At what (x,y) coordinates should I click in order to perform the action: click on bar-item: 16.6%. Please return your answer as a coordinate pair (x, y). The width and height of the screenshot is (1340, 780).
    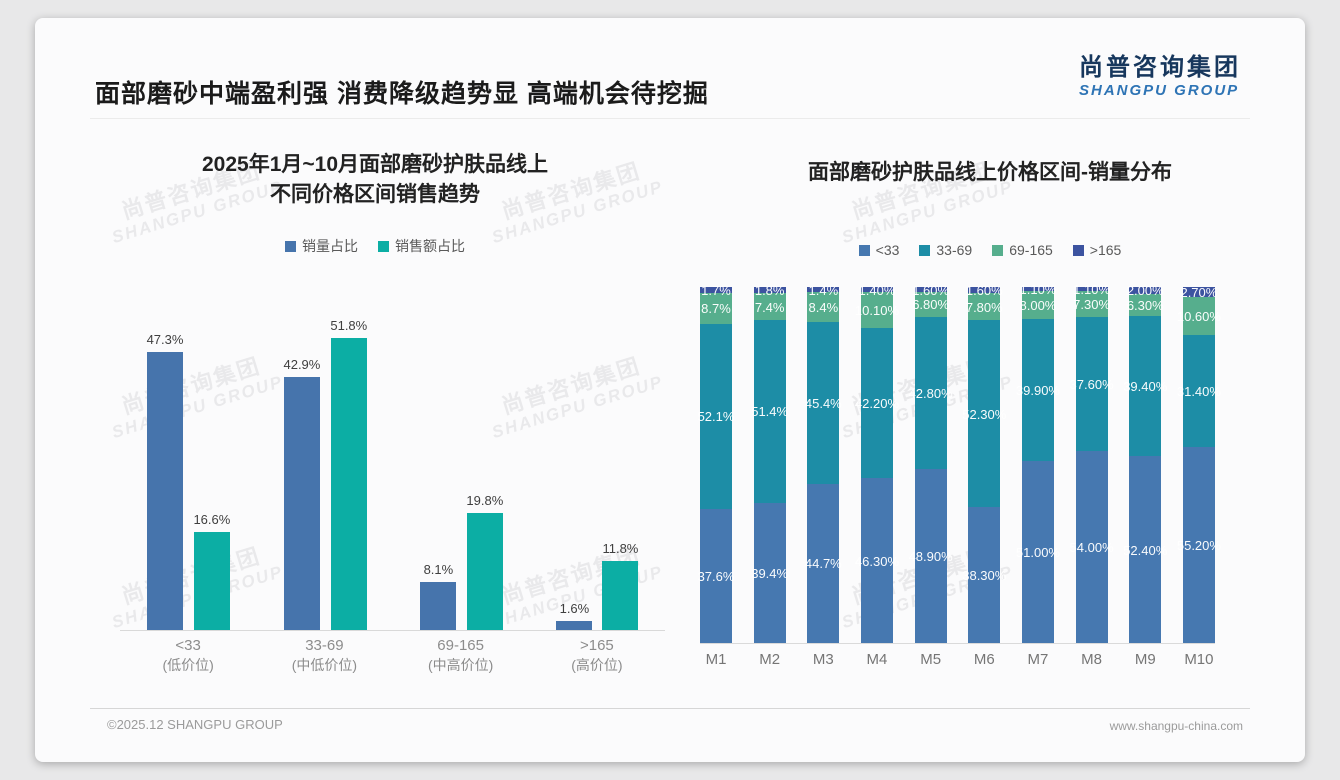
    Looking at the image, I should click on (211, 474).